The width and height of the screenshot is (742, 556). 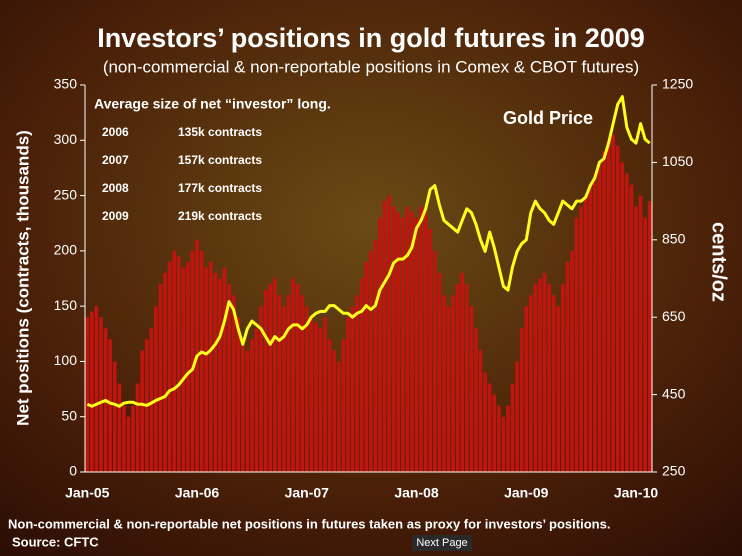 I want to click on inset-value: 219k contracts, so click(x=220, y=216).